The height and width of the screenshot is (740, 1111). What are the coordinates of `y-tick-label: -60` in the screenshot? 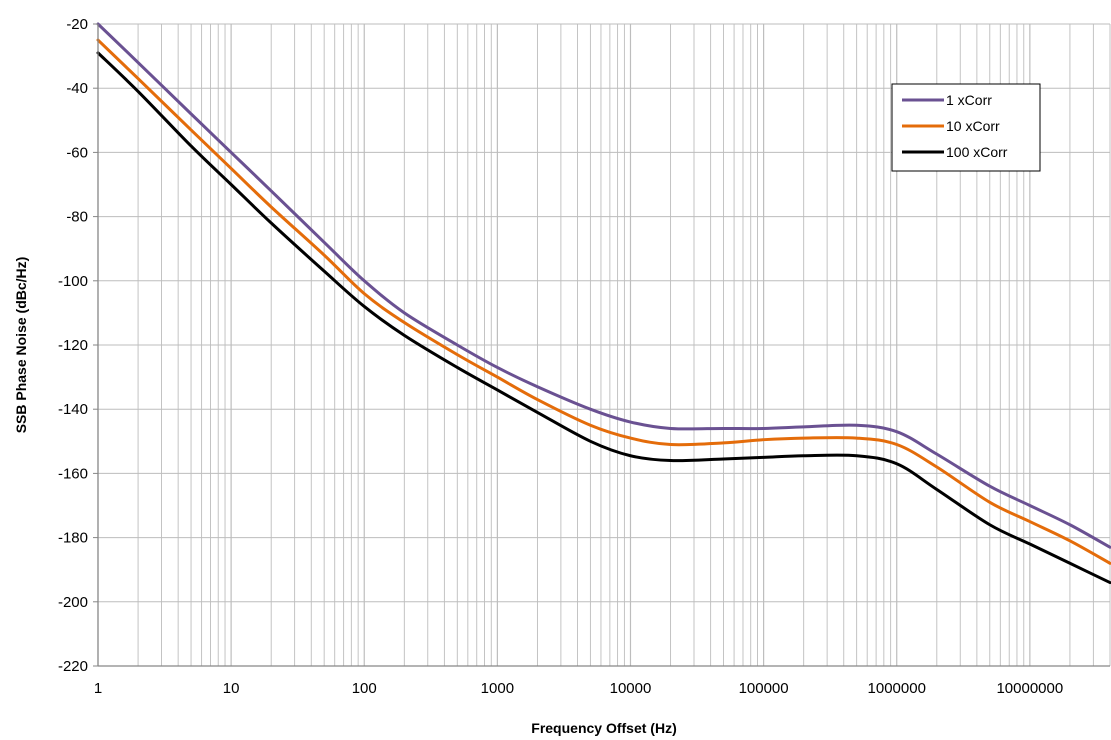 It's located at (77, 152).